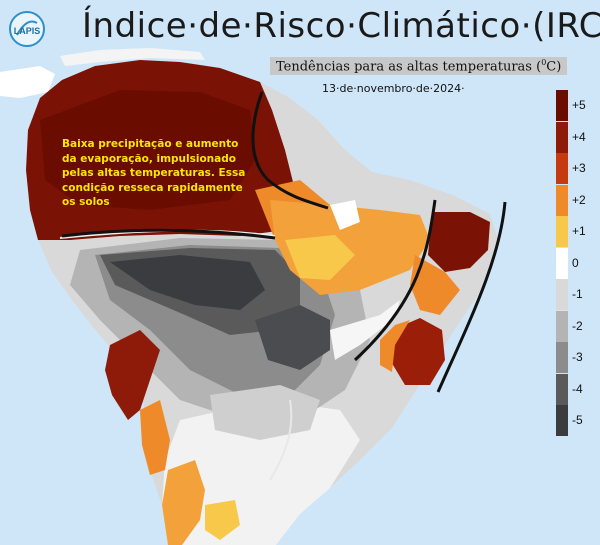 This screenshot has height=545, width=600. I want to click on amazon-boundary-line, so click(168, 234).